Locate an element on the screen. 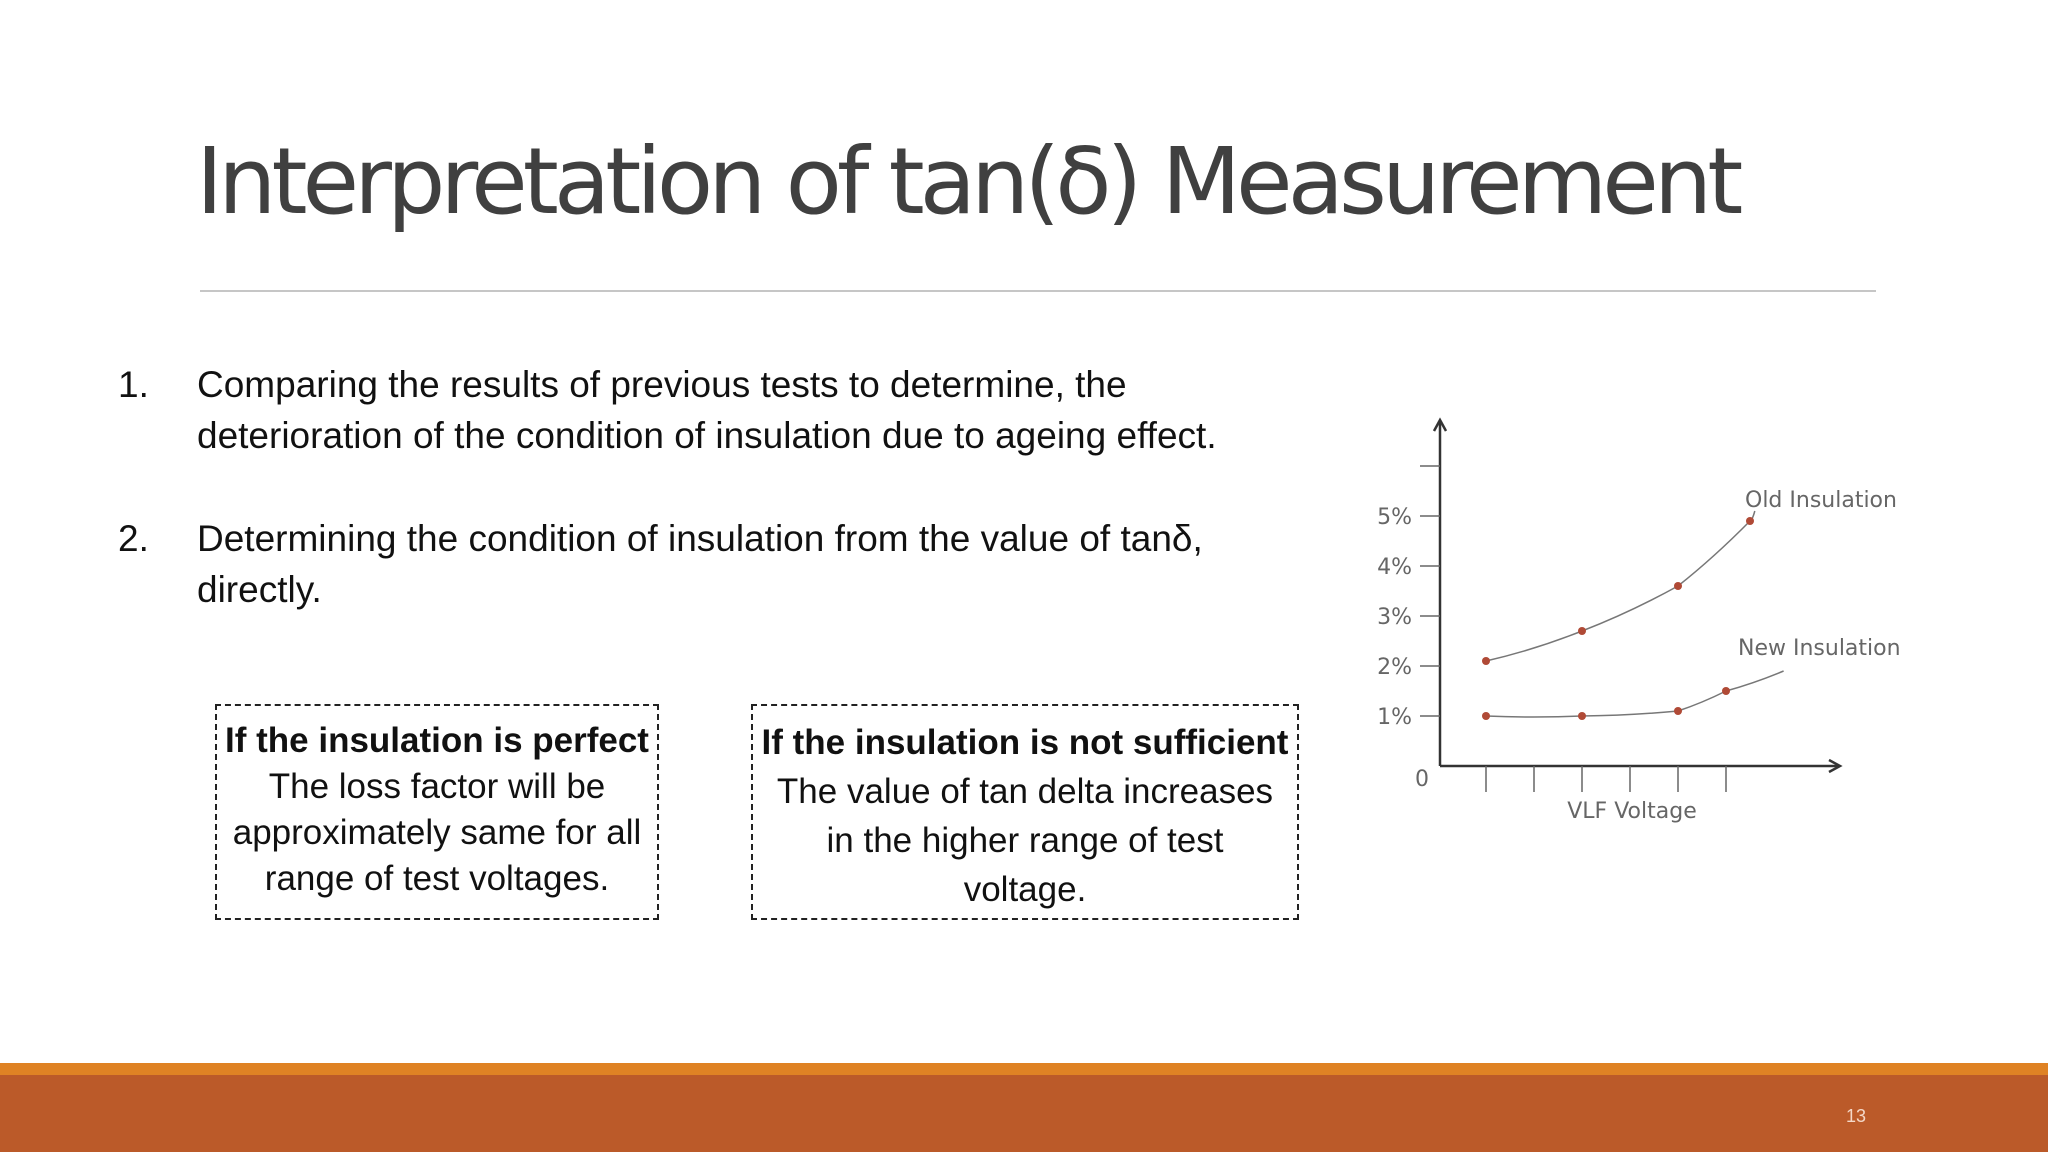 This screenshot has height=1152, width=2048. box-line: The loss factor will be is located at coordinates (437, 786).